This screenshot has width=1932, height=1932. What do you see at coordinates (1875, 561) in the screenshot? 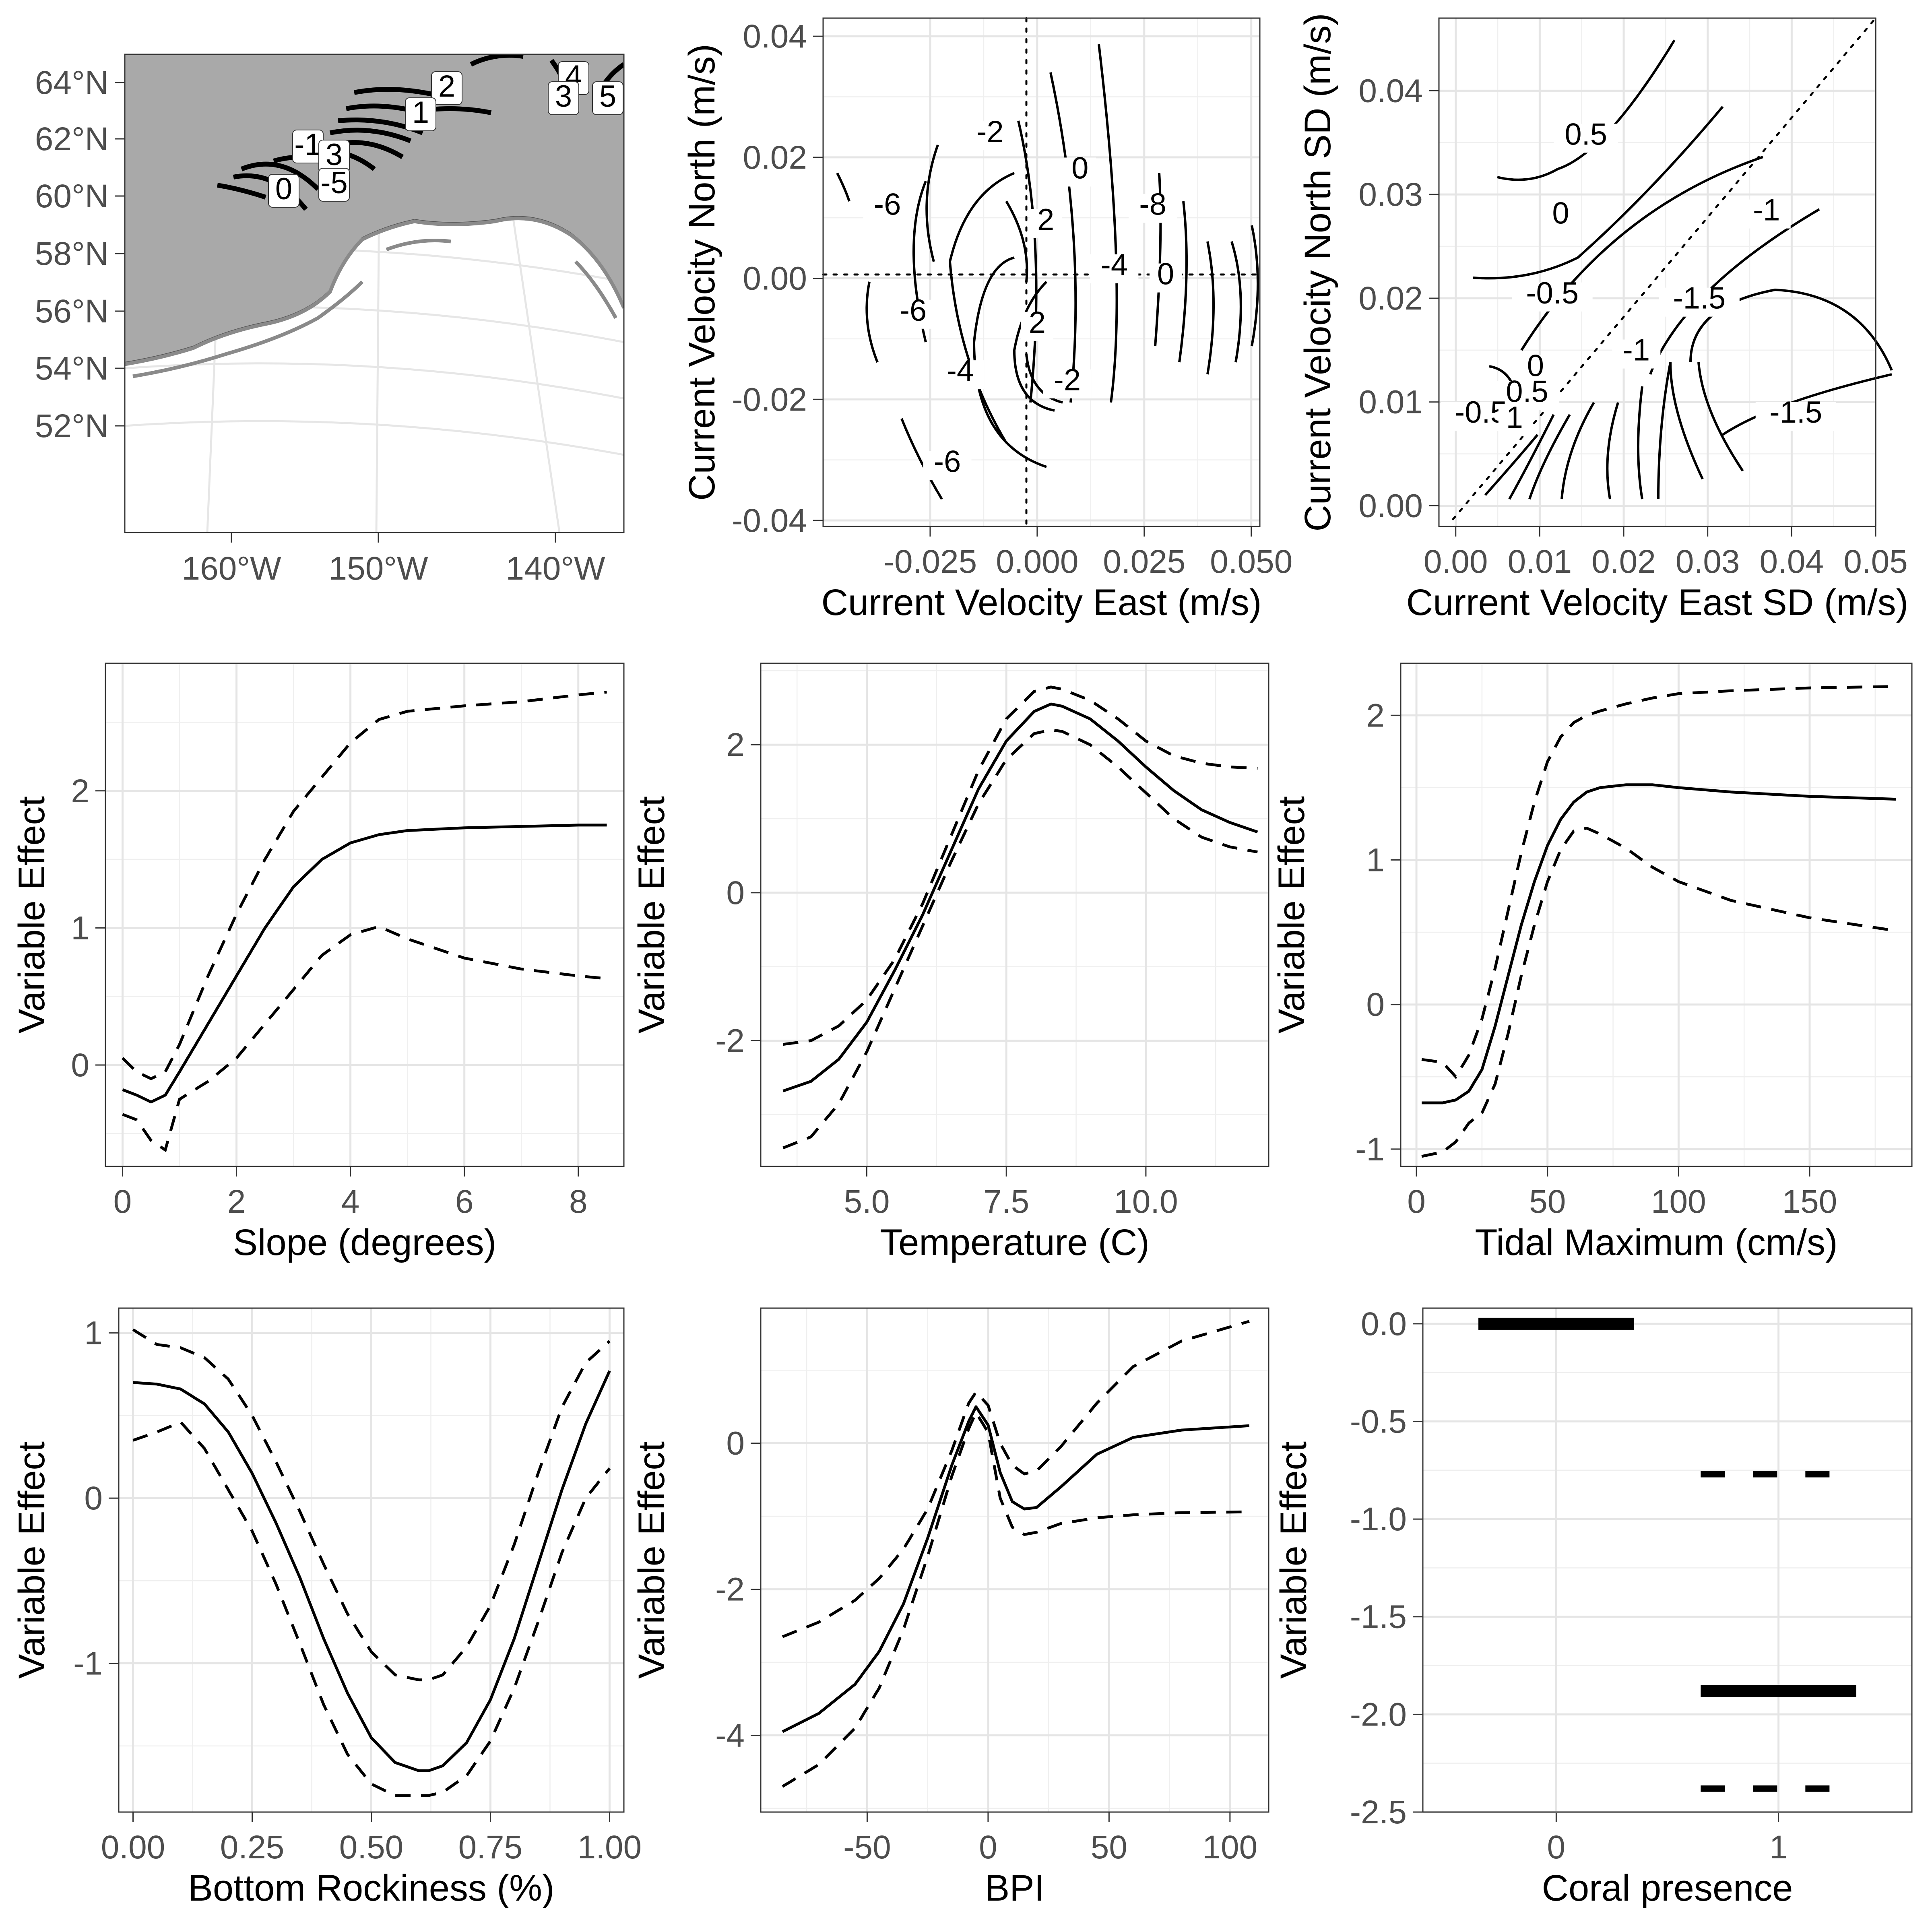
I see `current-velocity-sd-x-tick-label: 0.05` at bounding box center [1875, 561].